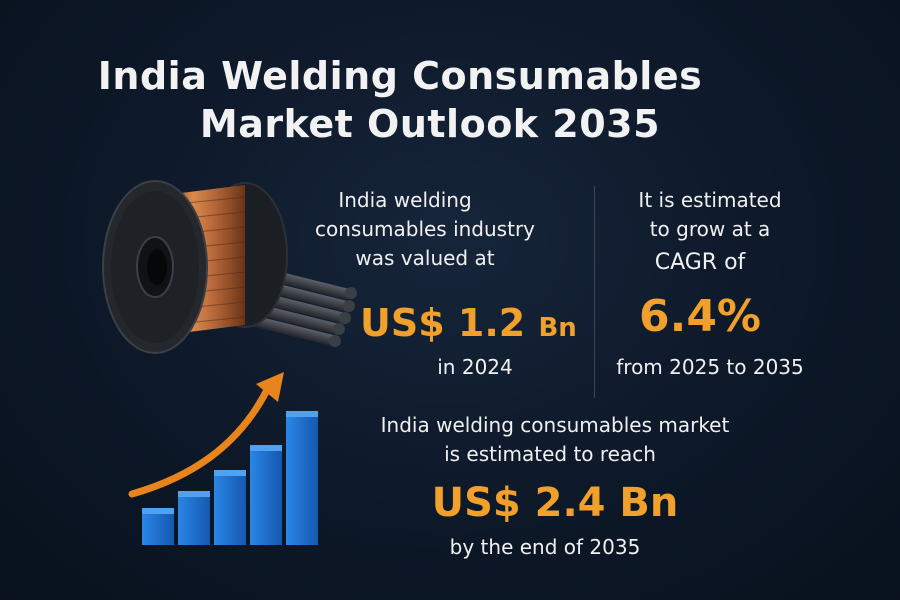 The image size is (900, 600). Describe the element at coordinates (425, 258) in the screenshot. I see `valued-line3: was valued at` at that location.